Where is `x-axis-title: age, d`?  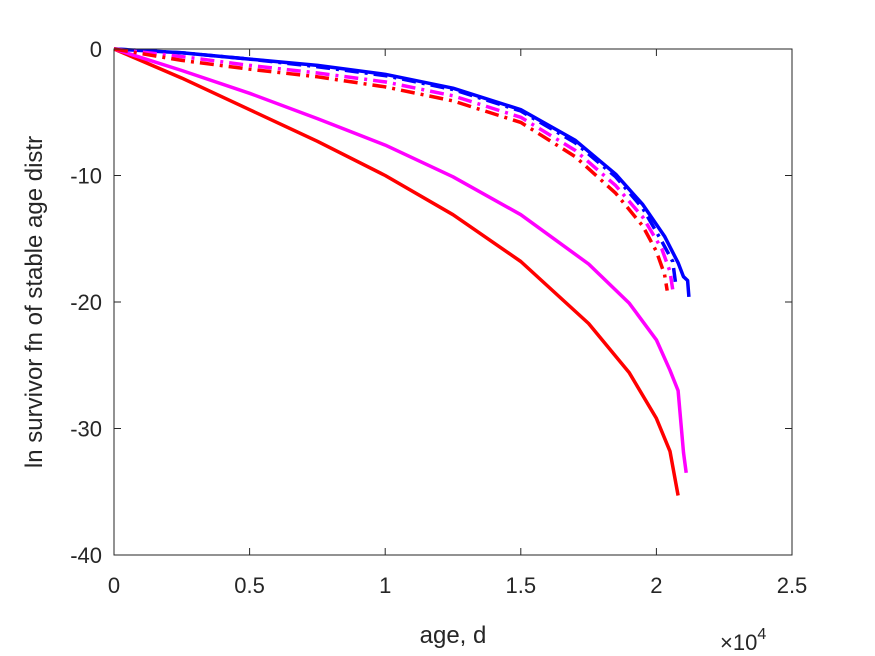
x-axis-title: age, d is located at coordinates (453, 635).